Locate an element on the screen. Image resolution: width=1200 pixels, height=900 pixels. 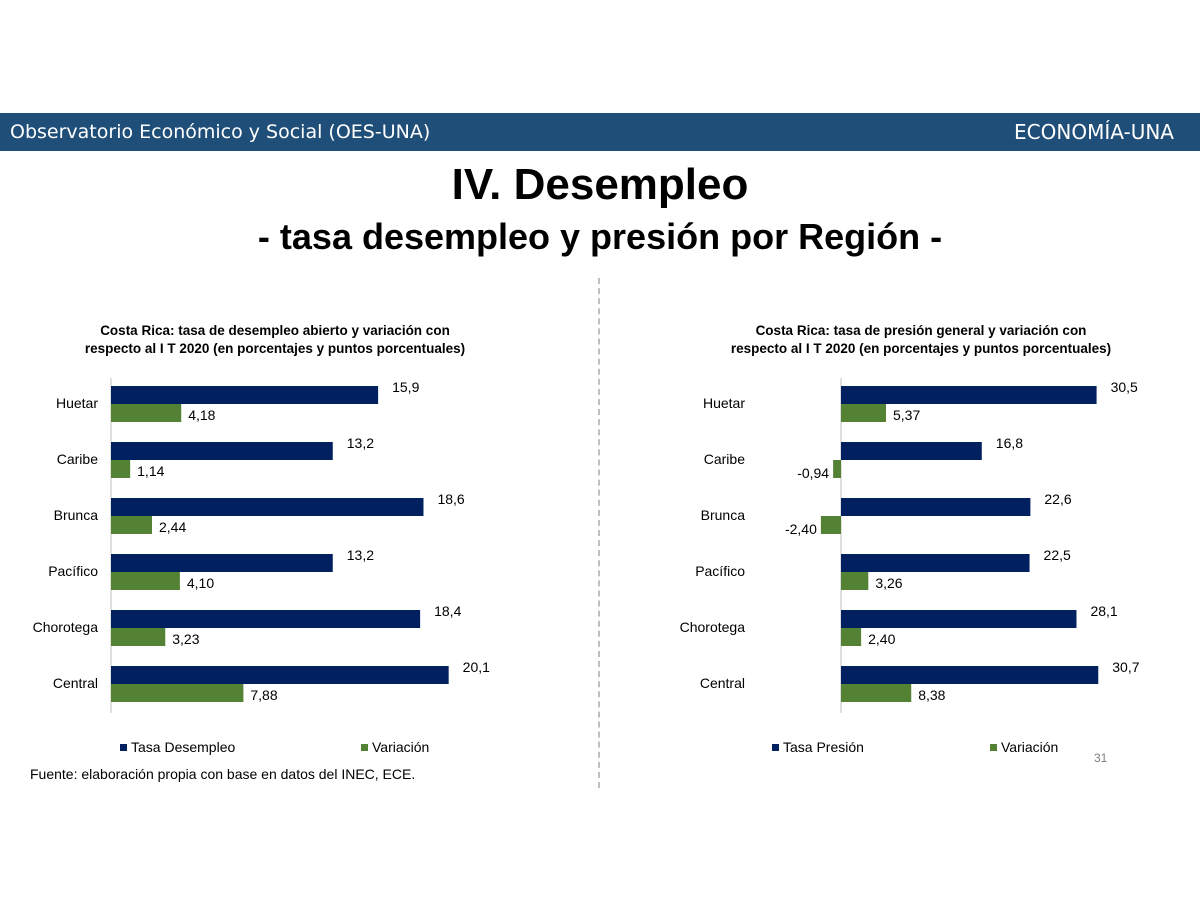
page-title: IV. Desempleo is located at coordinates (600, 184).